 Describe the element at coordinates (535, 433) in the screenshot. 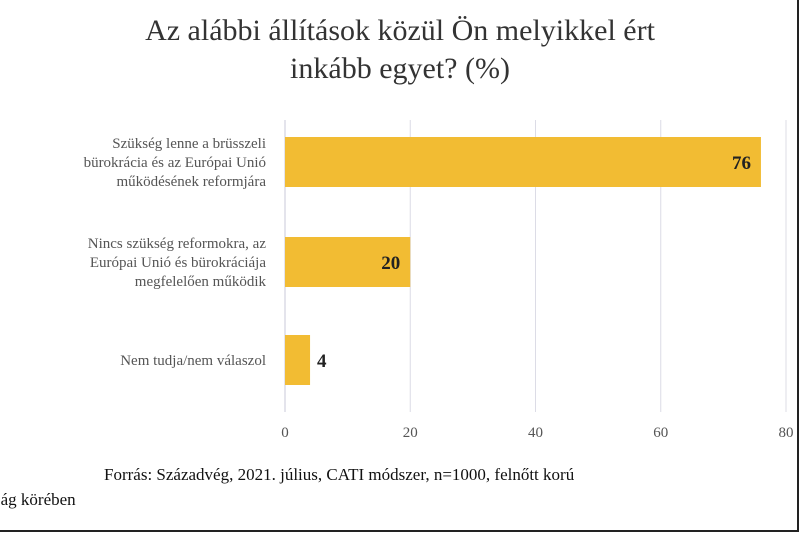

I see `x-tick-label-40: 40` at that location.